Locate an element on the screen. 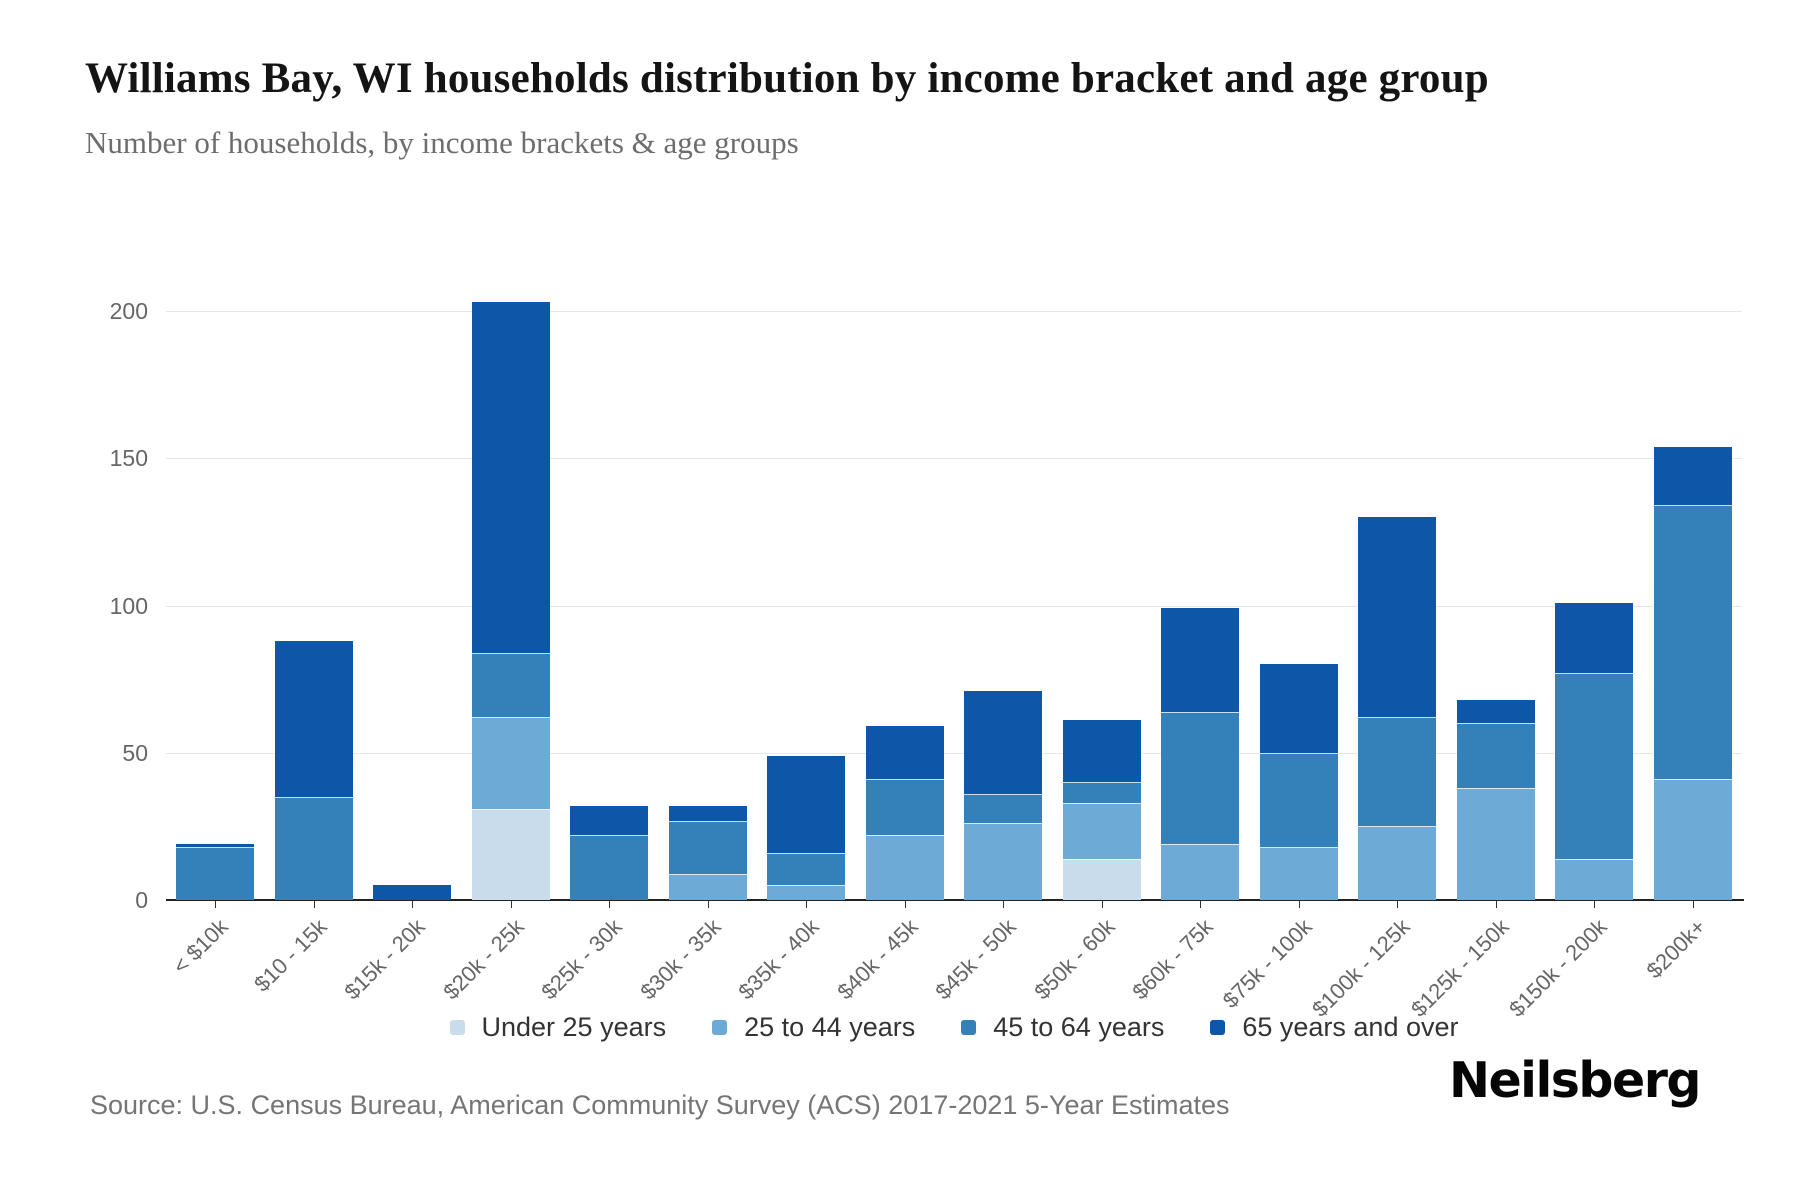 The width and height of the screenshot is (1800, 1200). y-axis-tick-label: 200 is located at coordinates (128, 311).